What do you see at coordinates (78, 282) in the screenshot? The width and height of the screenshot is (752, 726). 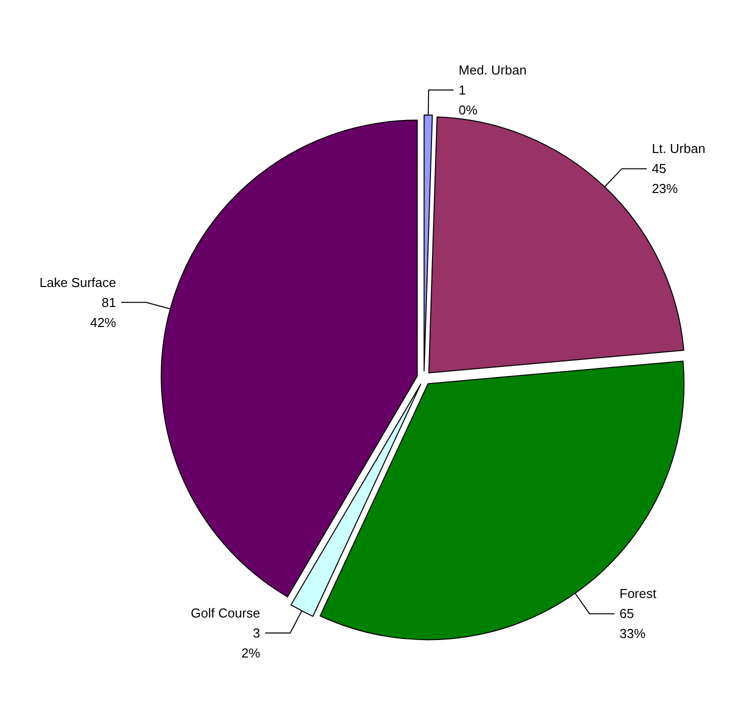 I see `slice-label: Lake Surface` at bounding box center [78, 282].